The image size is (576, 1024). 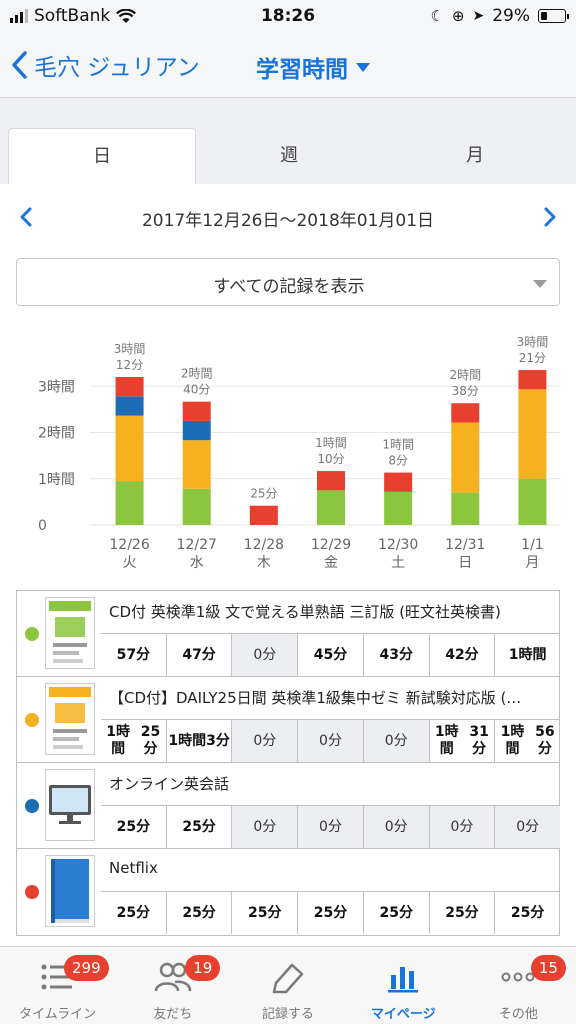 What do you see at coordinates (465, 545) in the screenshot?
I see `x-tick-label: 12/31` at bounding box center [465, 545].